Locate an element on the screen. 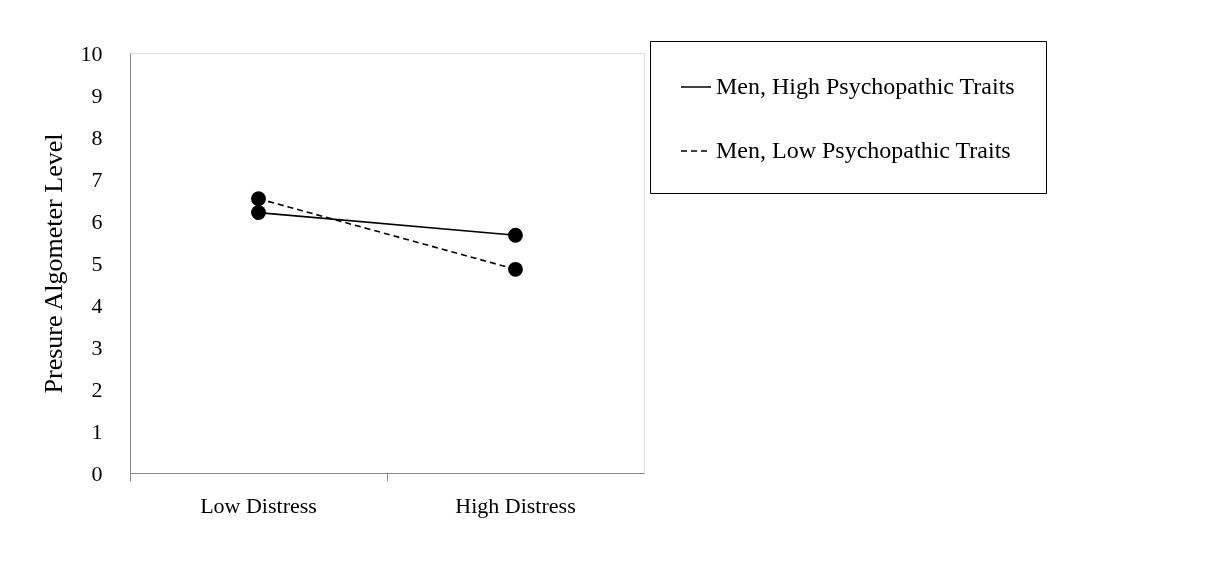  y-axis-title: Presure Algometer Level is located at coordinates (53, 263).